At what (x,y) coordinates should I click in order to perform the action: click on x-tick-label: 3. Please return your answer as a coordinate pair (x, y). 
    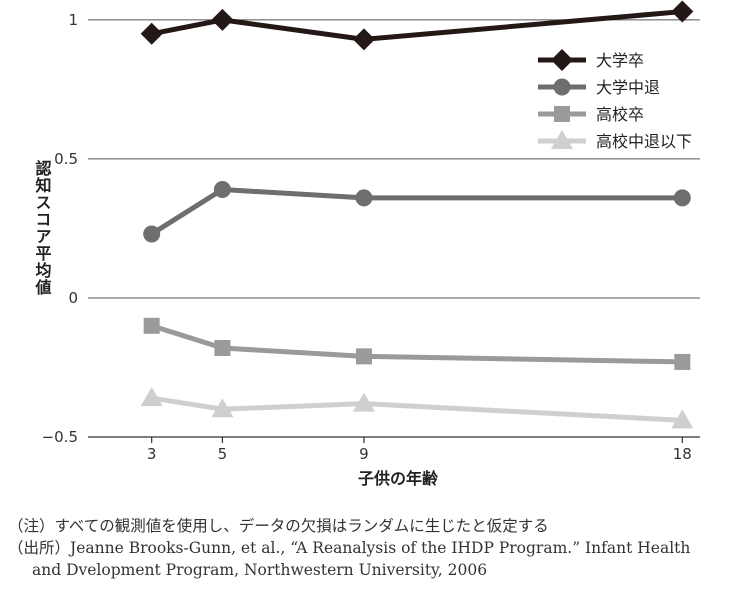
    Looking at the image, I should click on (152, 454).